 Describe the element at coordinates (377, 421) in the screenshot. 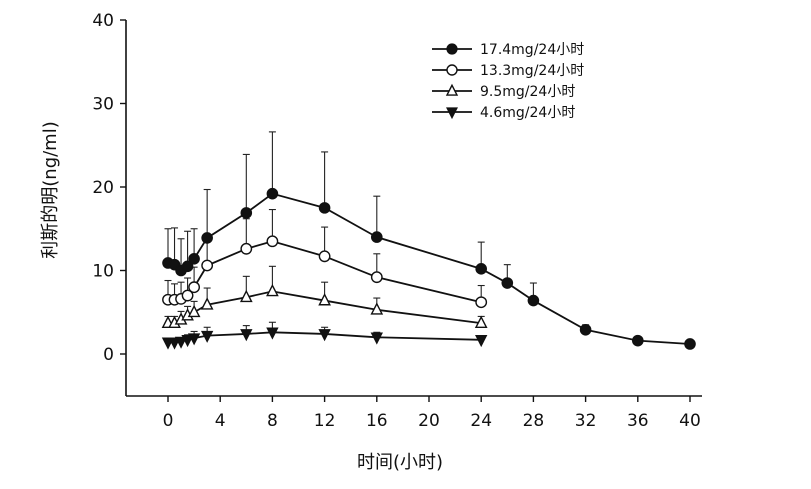

I see `x-tick-label: 16` at that location.